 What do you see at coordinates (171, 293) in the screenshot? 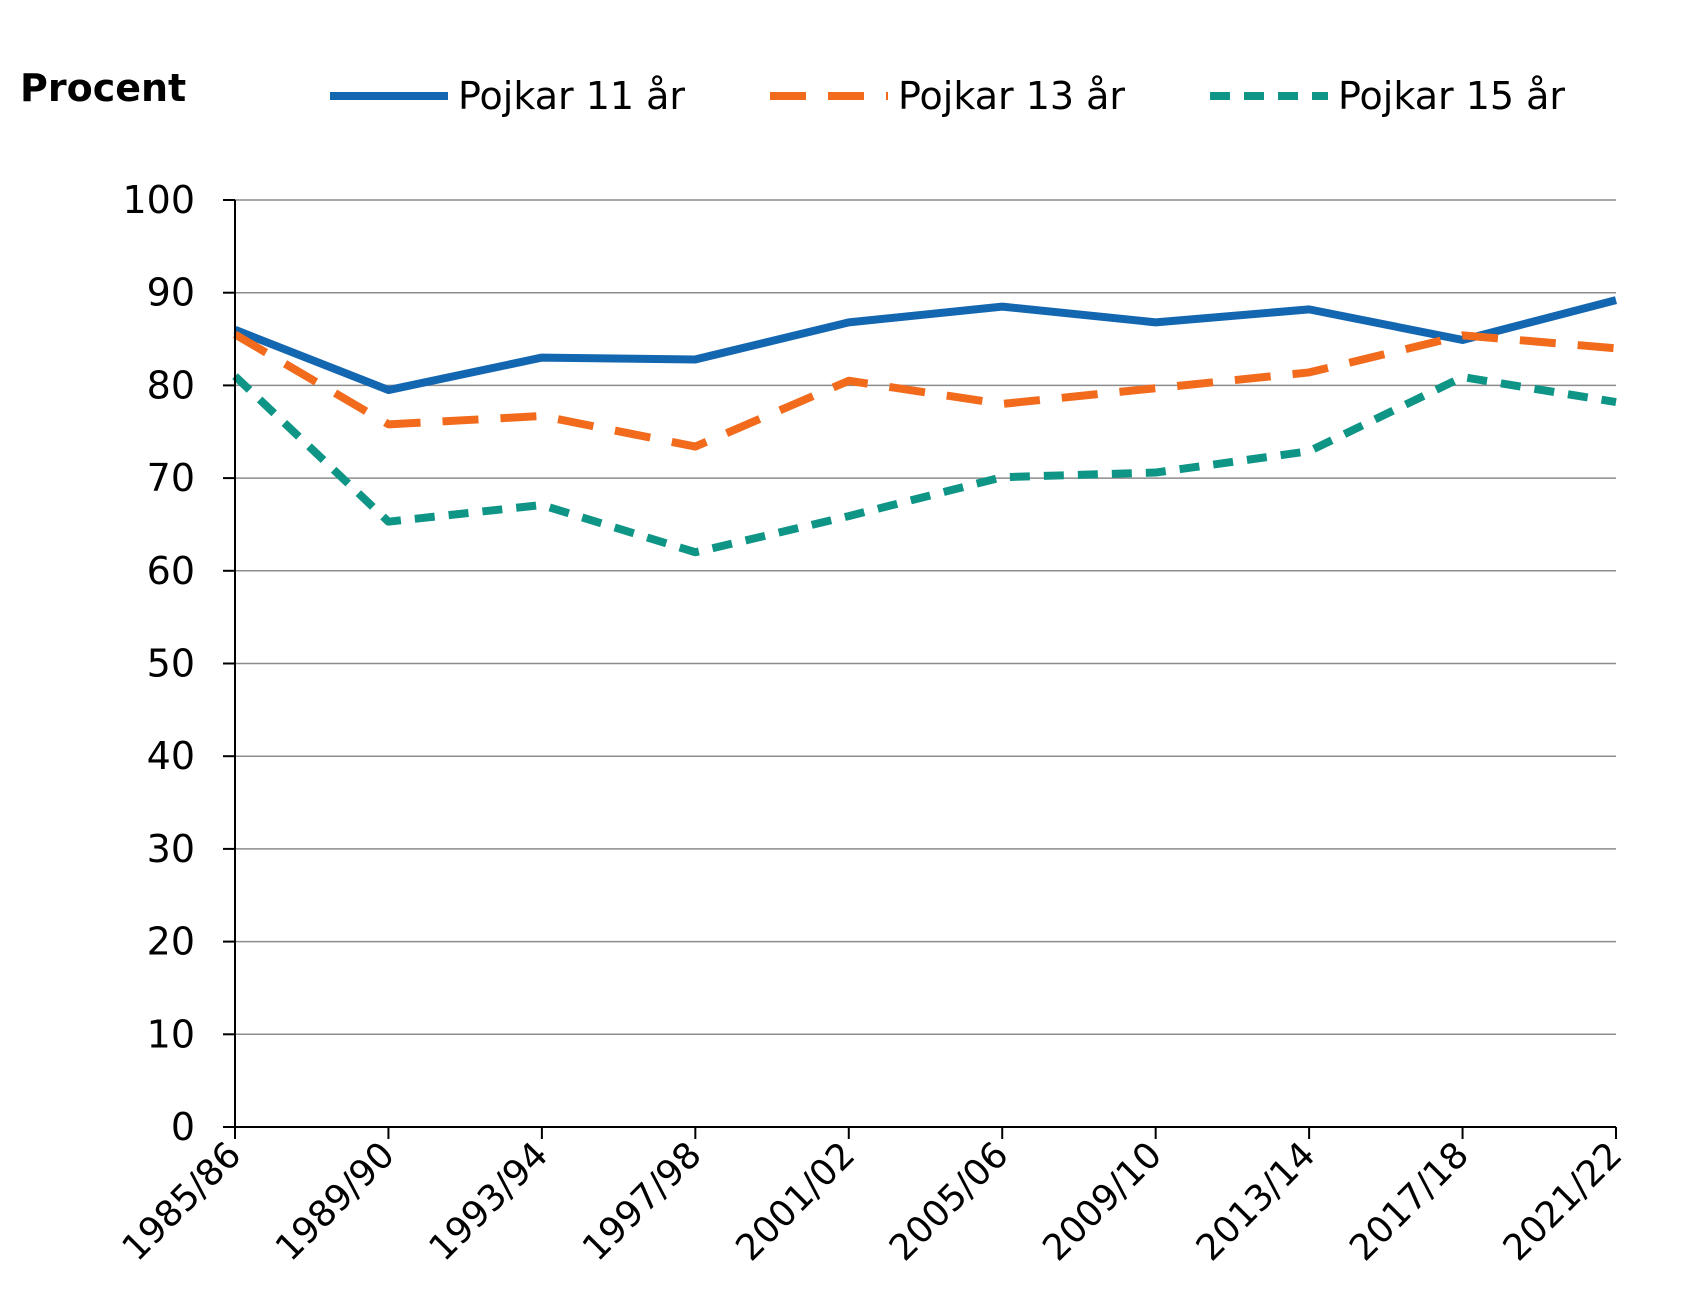
I see `y-tick-label: 90` at bounding box center [171, 293].